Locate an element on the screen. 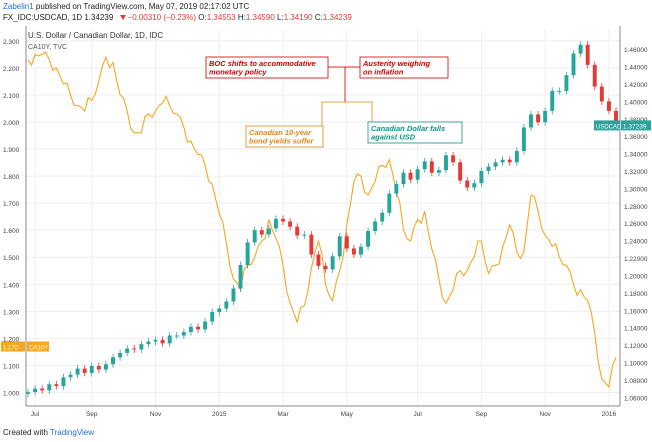 The width and height of the screenshot is (652, 442). low-value: 1.34190 is located at coordinates (298, 17).